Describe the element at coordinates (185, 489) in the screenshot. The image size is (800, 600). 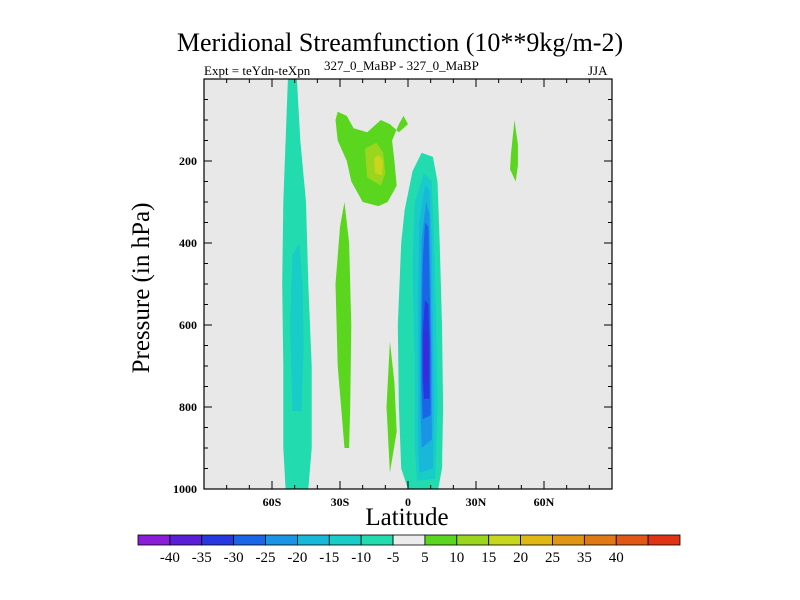
I see `y-tick-label: 1000` at that location.